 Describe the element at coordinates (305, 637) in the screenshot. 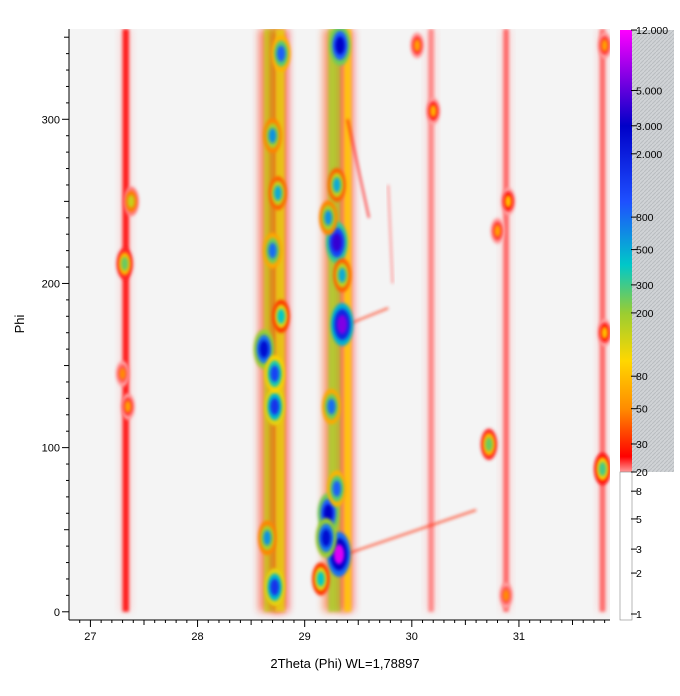

I see `x-tick-label: 29` at that location.